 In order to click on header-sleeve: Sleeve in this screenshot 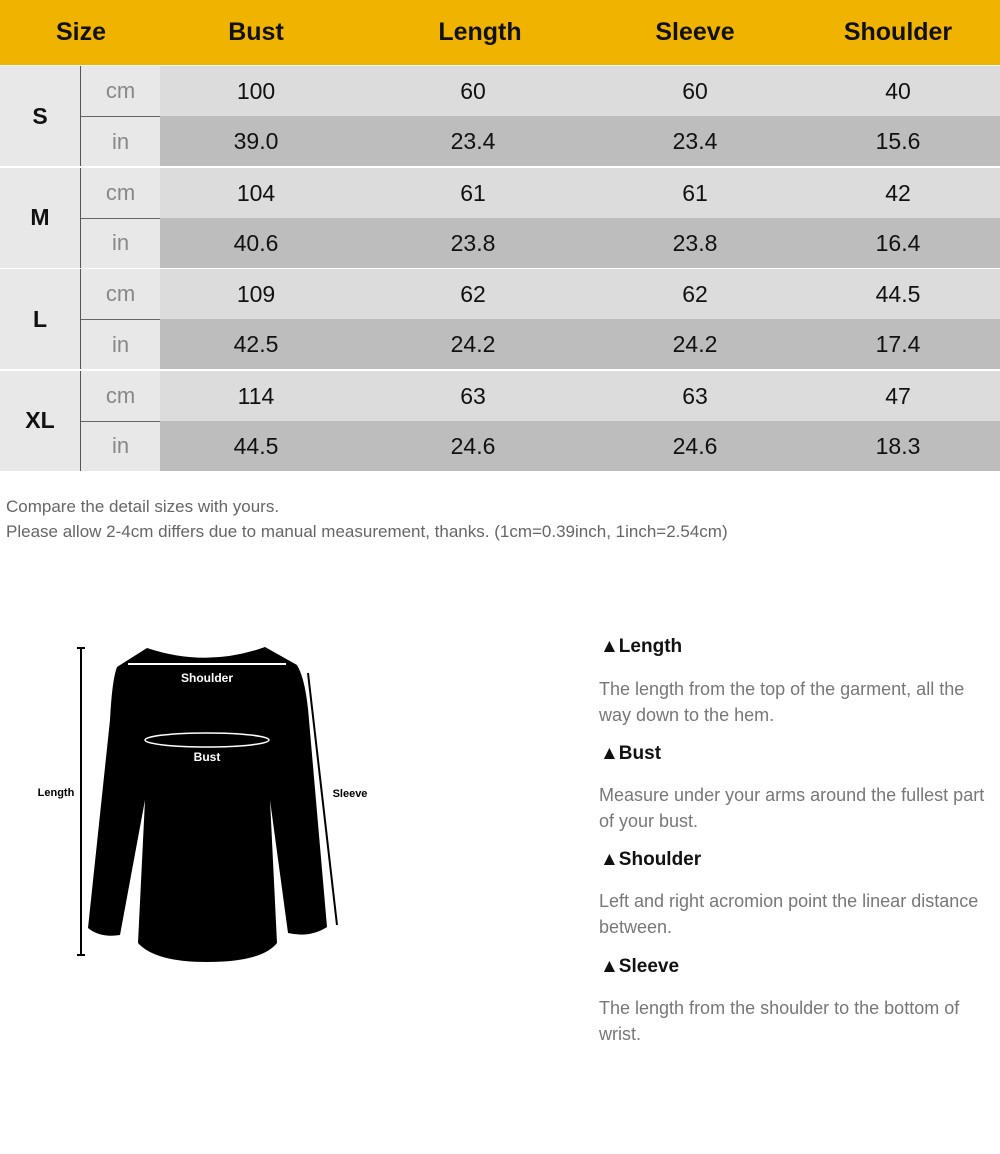, I will do `click(695, 32)`.